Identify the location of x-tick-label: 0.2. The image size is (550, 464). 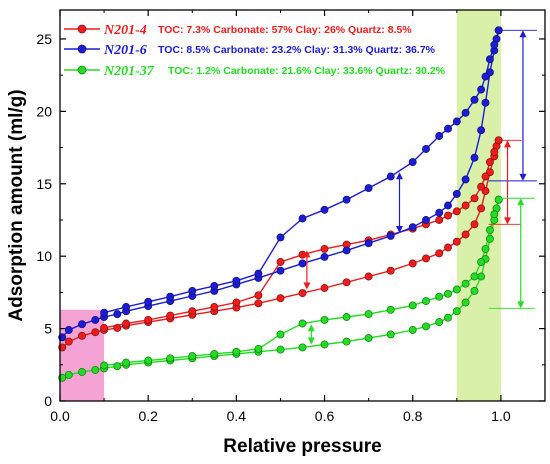
(148, 416).